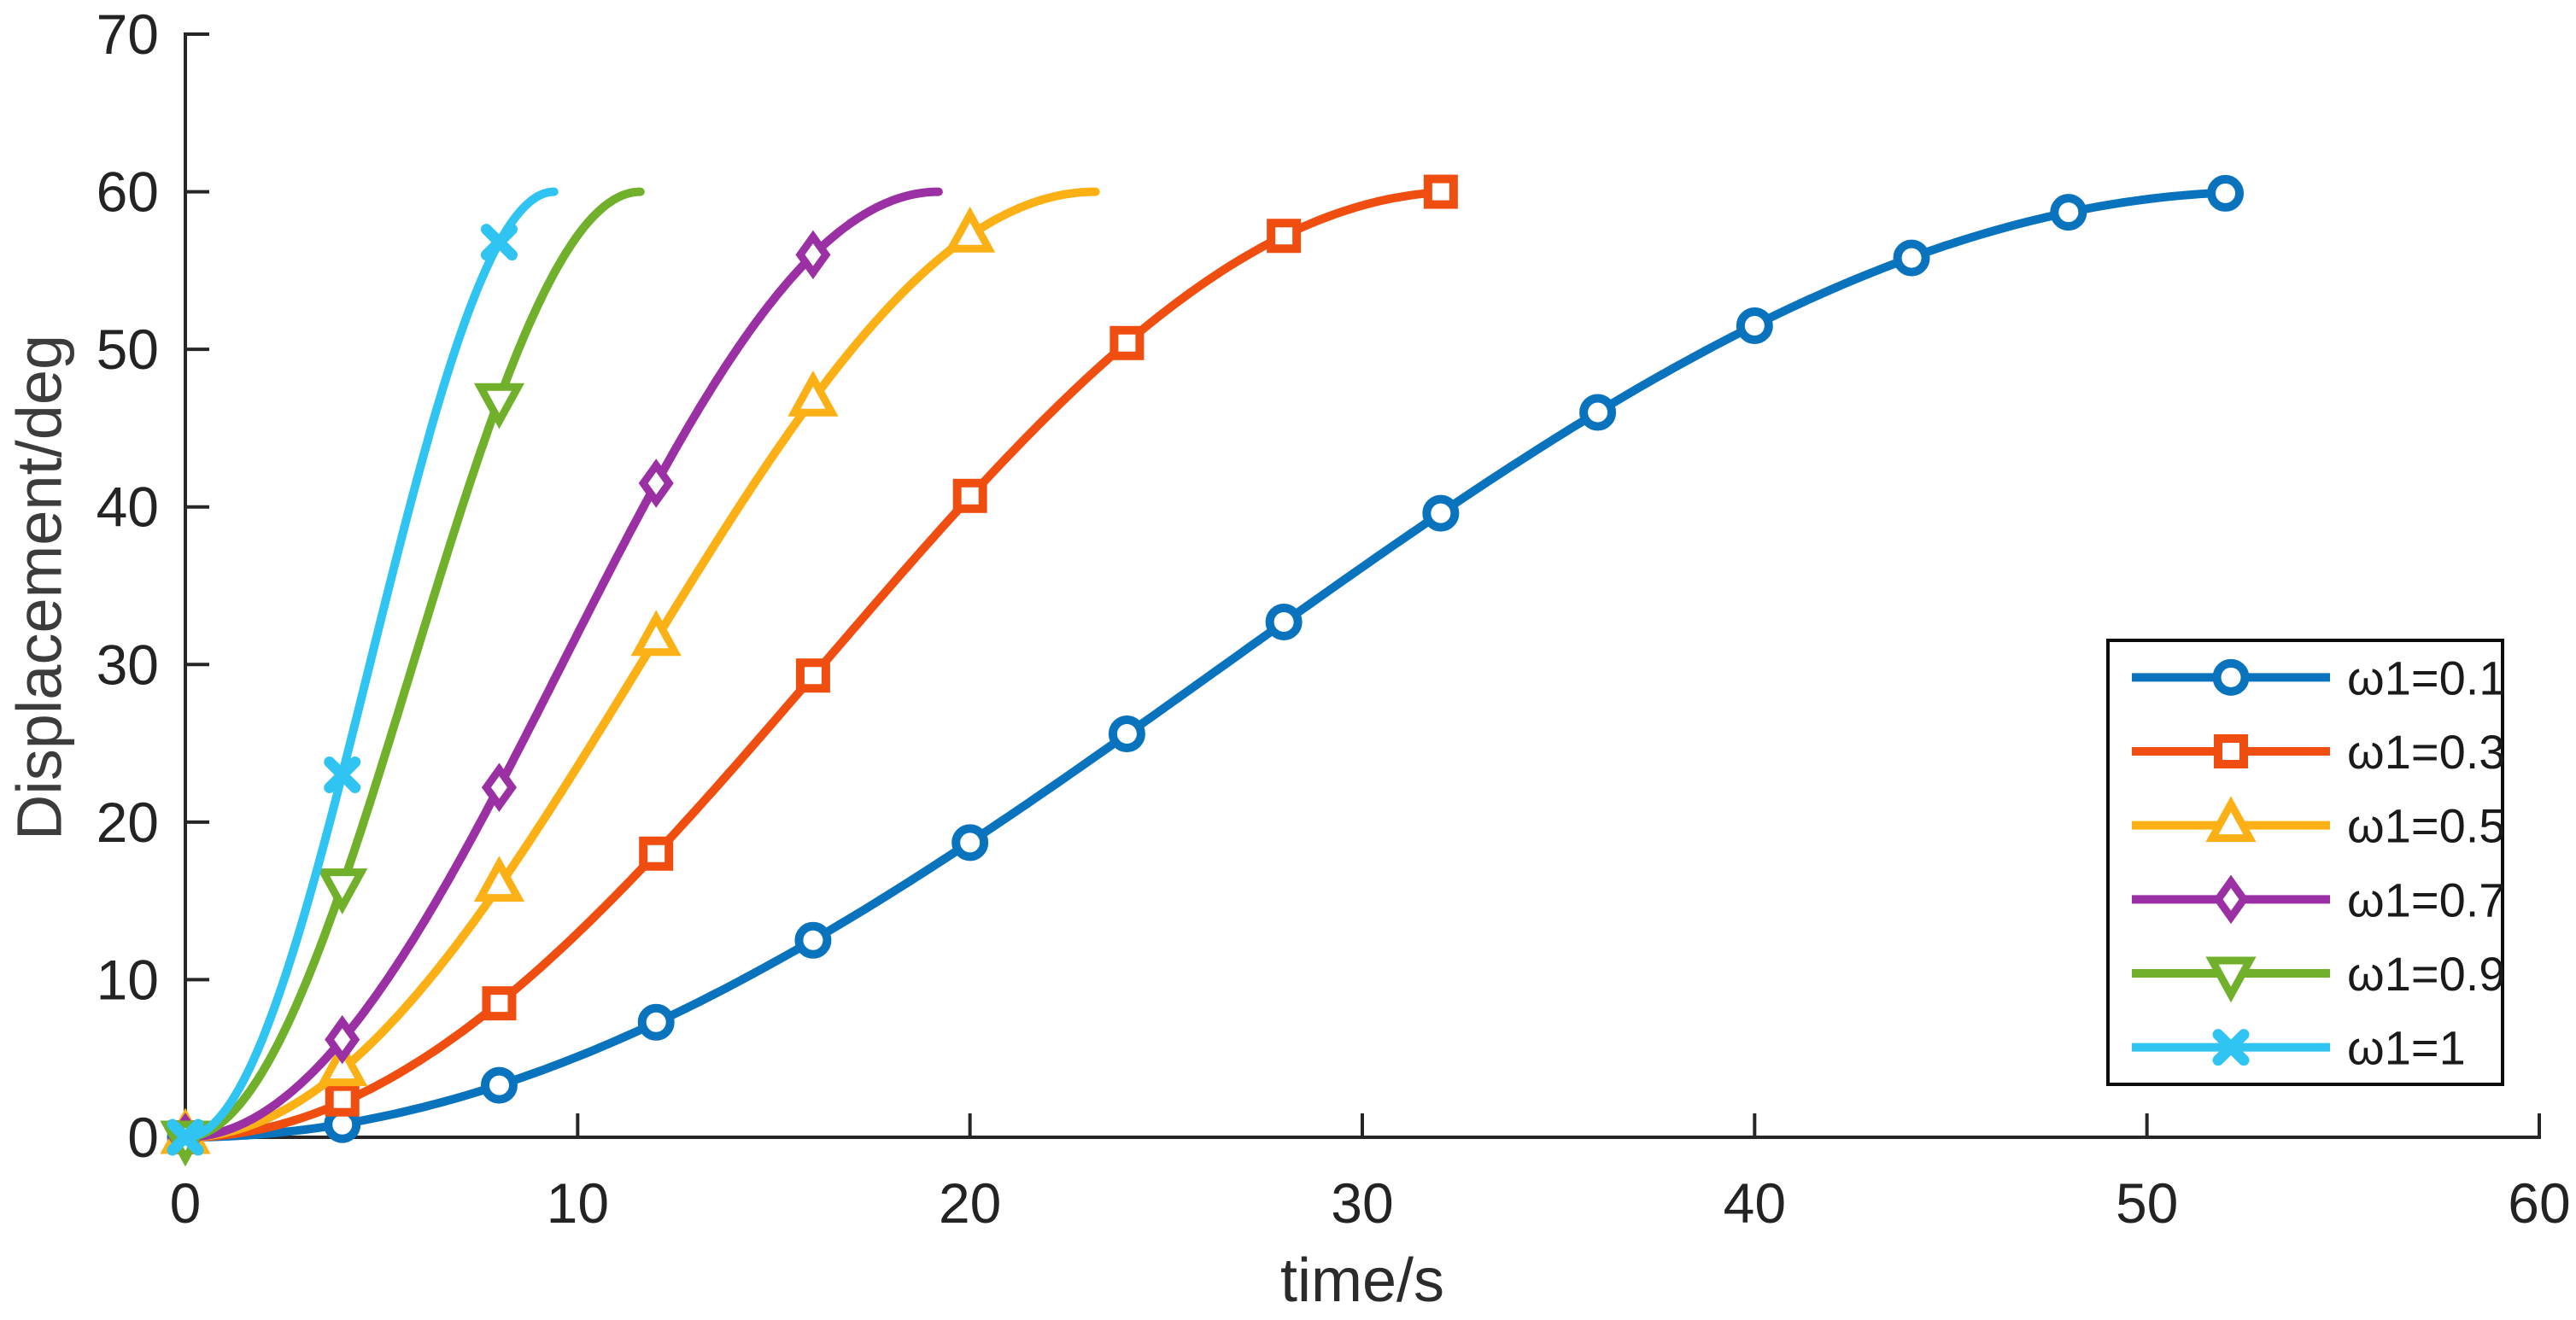 This screenshot has height=1320, width=2576. I want to click on y-tick-label: 0, so click(143, 1137).